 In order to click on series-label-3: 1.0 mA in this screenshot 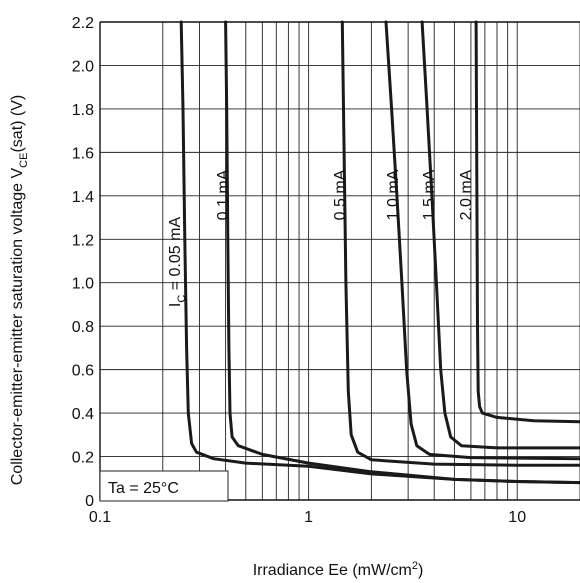, I will do `click(393, 194)`.